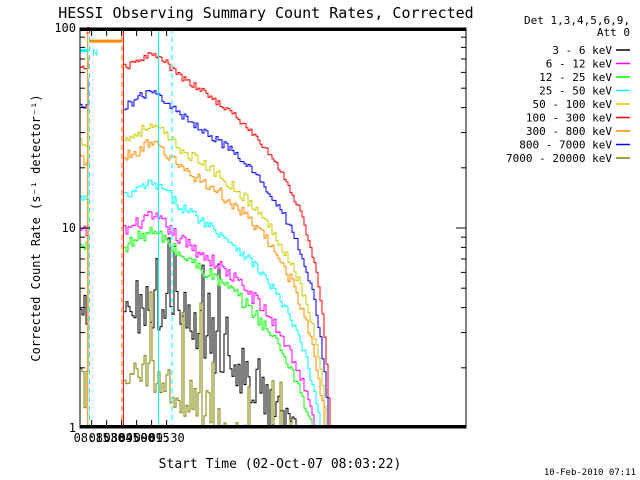  What do you see at coordinates (565, 145) in the screenshot?
I see `legend-entry-label: 800 - 7000 keV` at bounding box center [565, 145].